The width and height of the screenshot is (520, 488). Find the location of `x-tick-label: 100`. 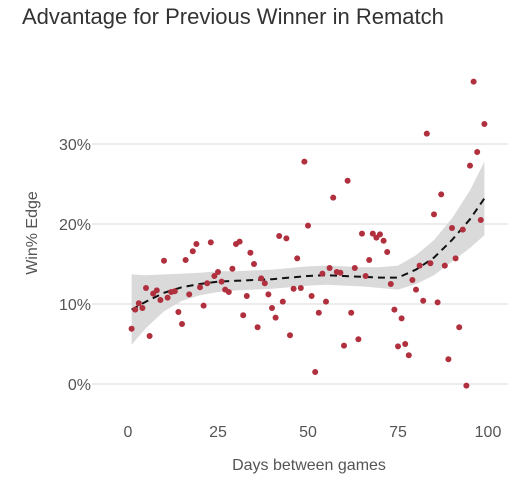

x-tick-label: 100 is located at coordinates (488, 432).